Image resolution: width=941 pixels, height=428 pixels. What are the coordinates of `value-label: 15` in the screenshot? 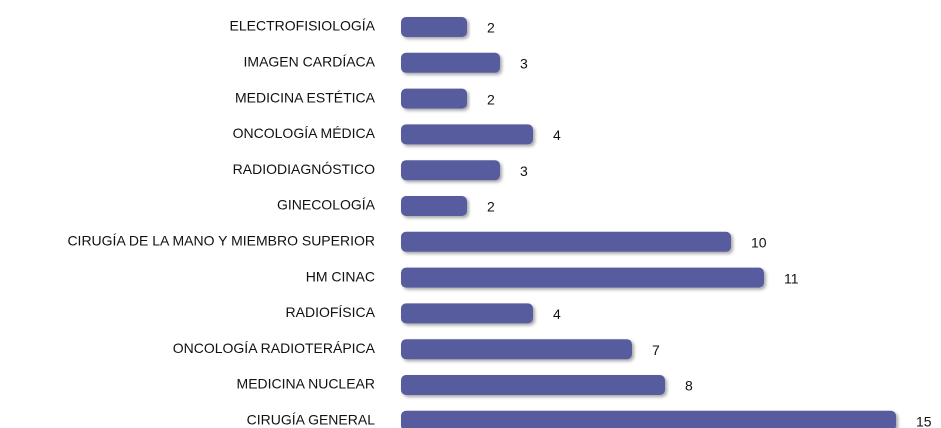 It's located at (924, 421).